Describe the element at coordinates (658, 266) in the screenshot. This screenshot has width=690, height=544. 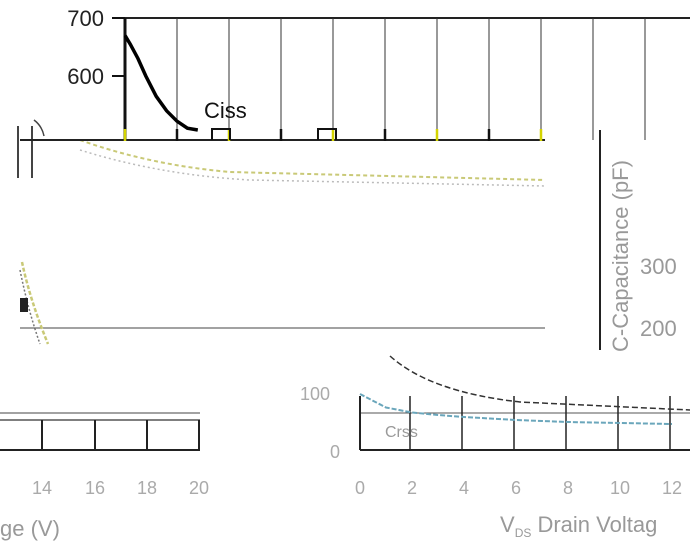
I see `right-y-tick-300: 300` at that location.